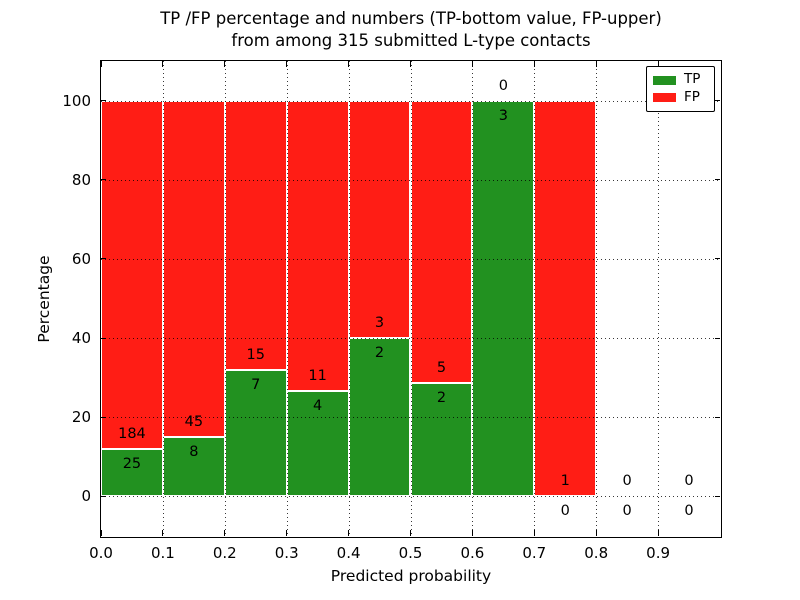  What do you see at coordinates (692, 79) in the screenshot?
I see `legend-label-tp: TP` at bounding box center [692, 79].